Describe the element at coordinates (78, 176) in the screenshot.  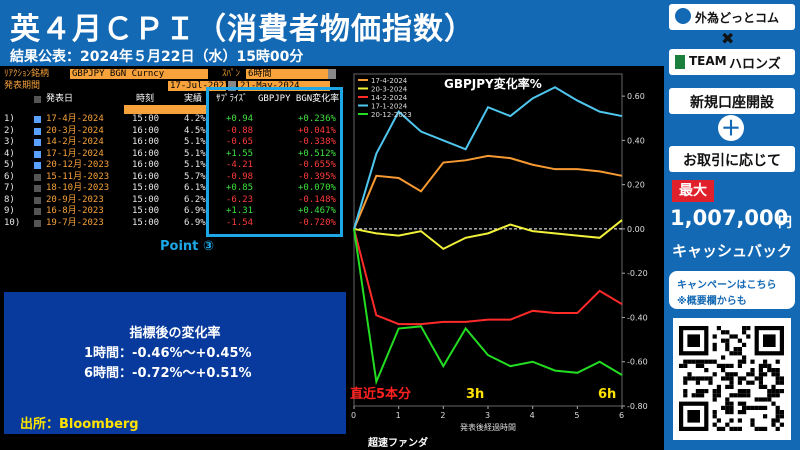
I see `cell-date: 15-11月-2023` at that location.